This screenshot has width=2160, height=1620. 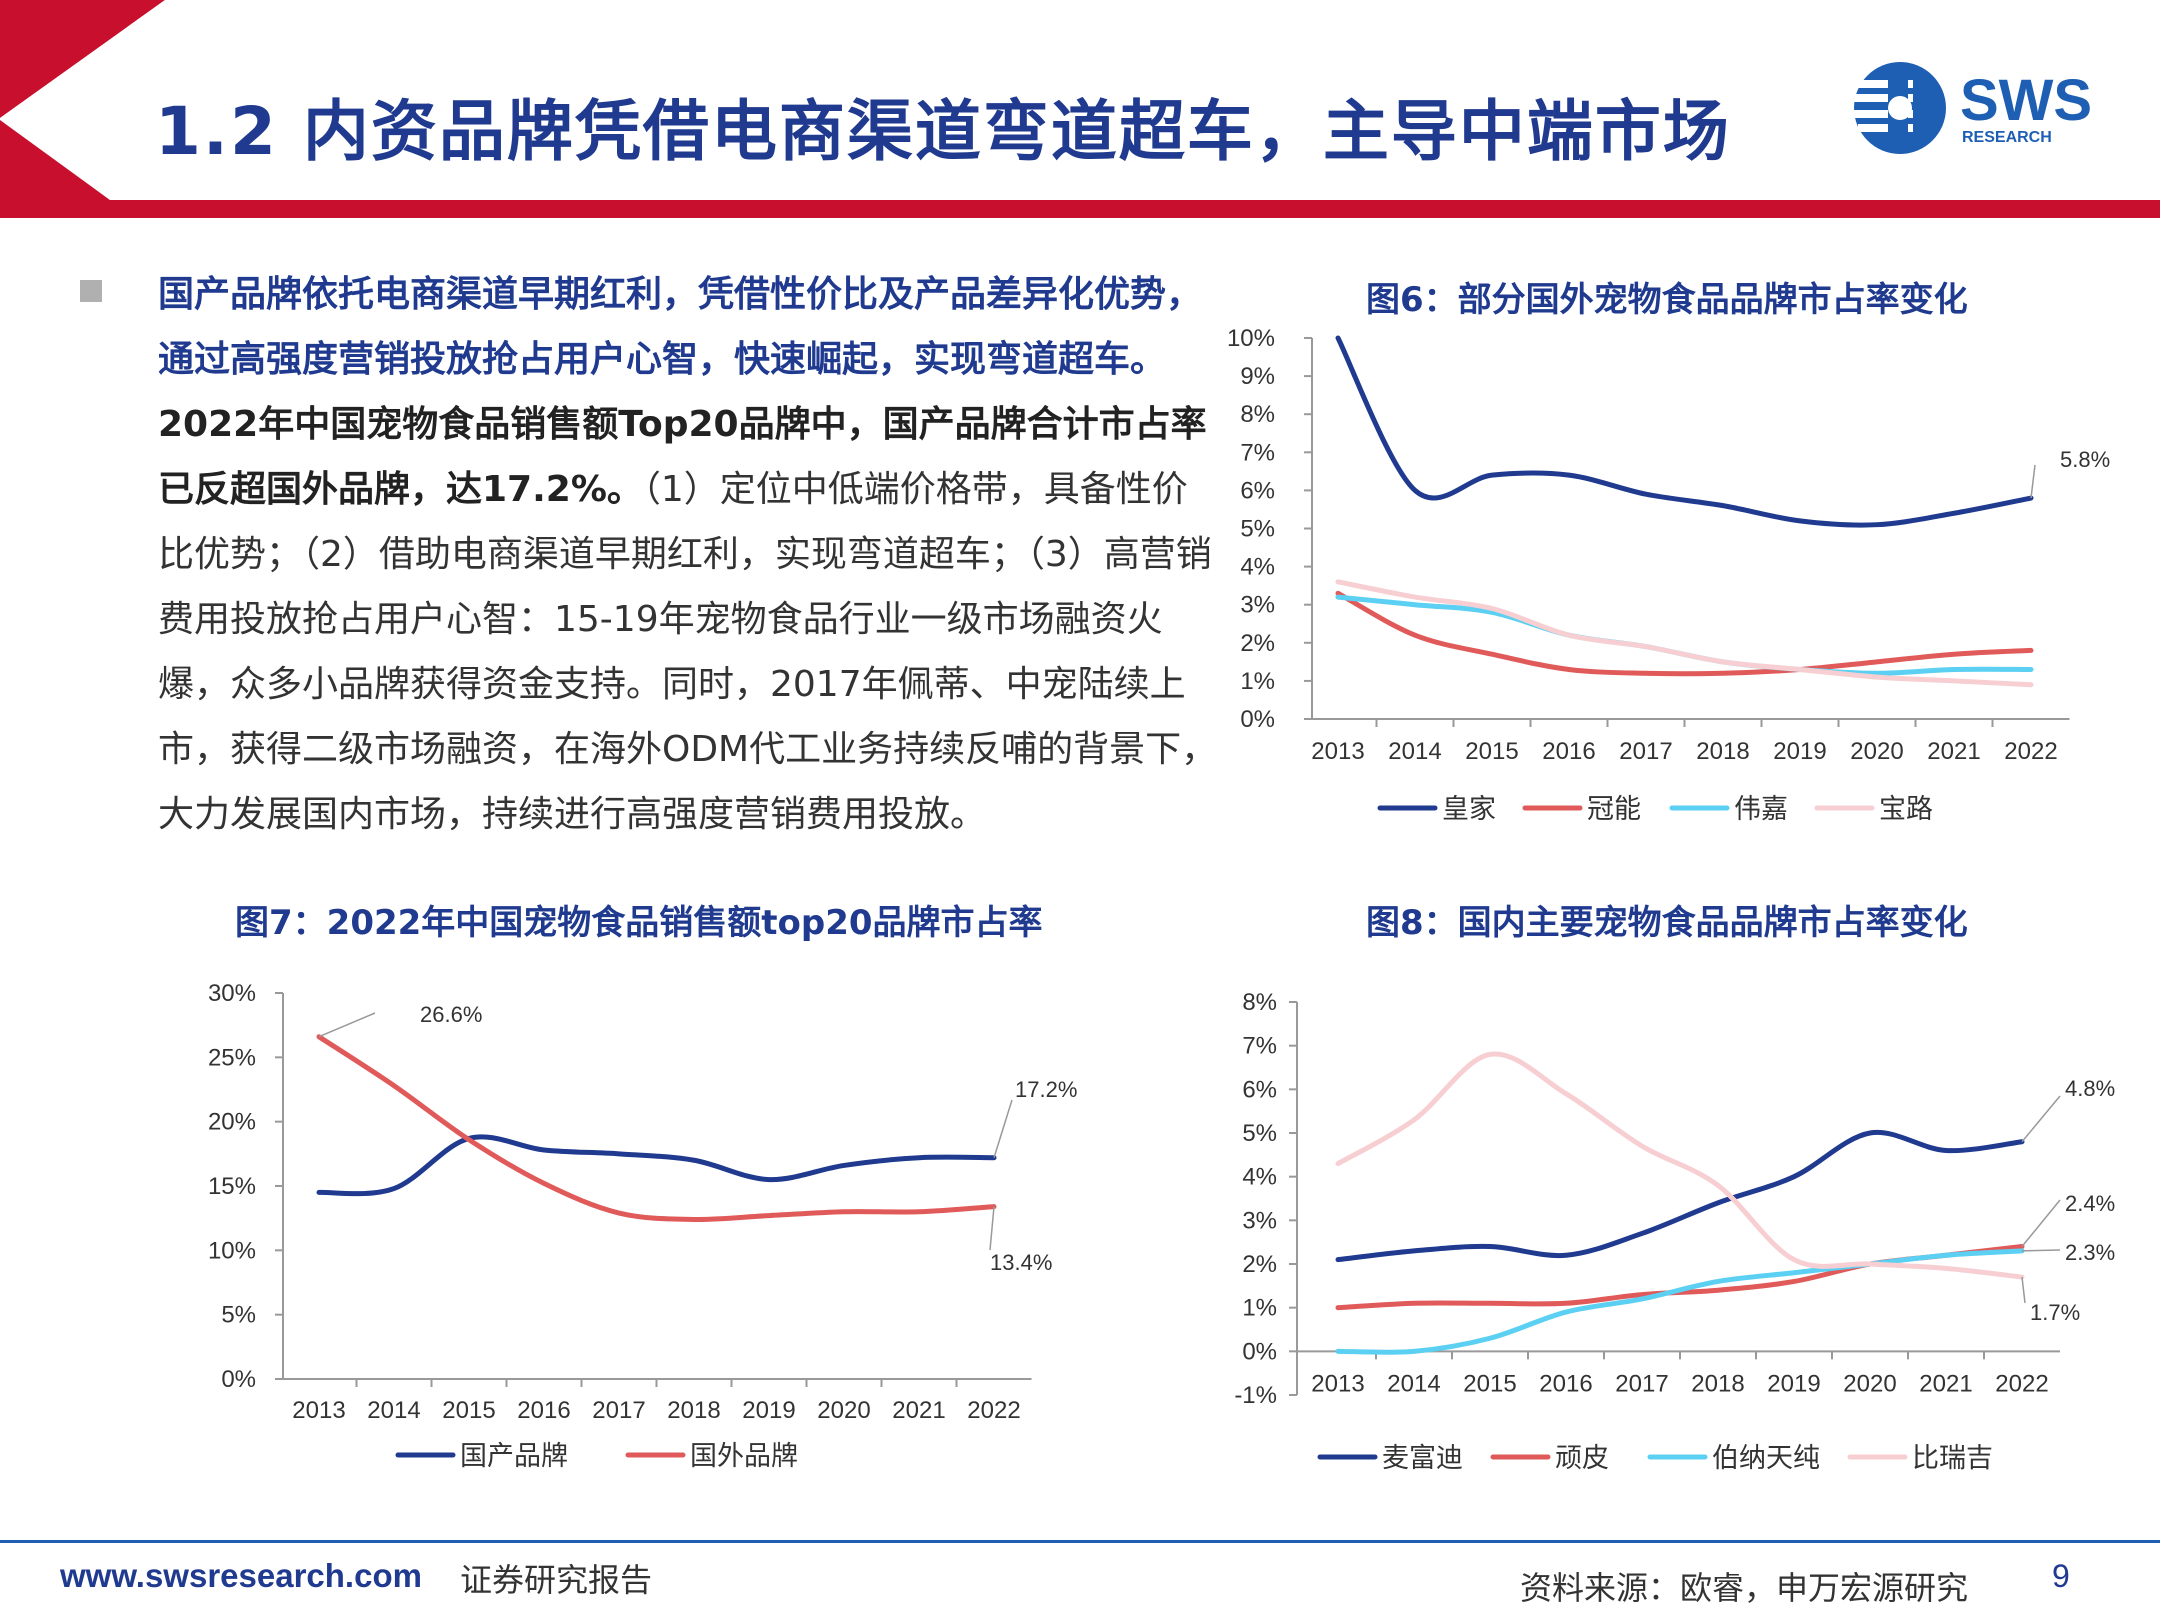 I want to click on fig8-y-tick-label: 1%, so click(x=1259, y=1308).